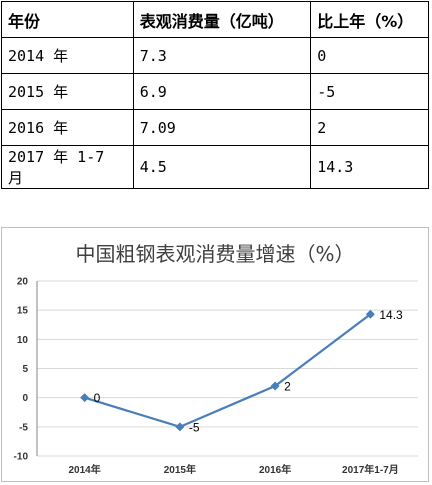 The width and height of the screenshot is (432, 485). What do you see at coordinates (23, 282) in the screenshot?
I see `y-tick-label: 20` at bounding box center [23, 282].